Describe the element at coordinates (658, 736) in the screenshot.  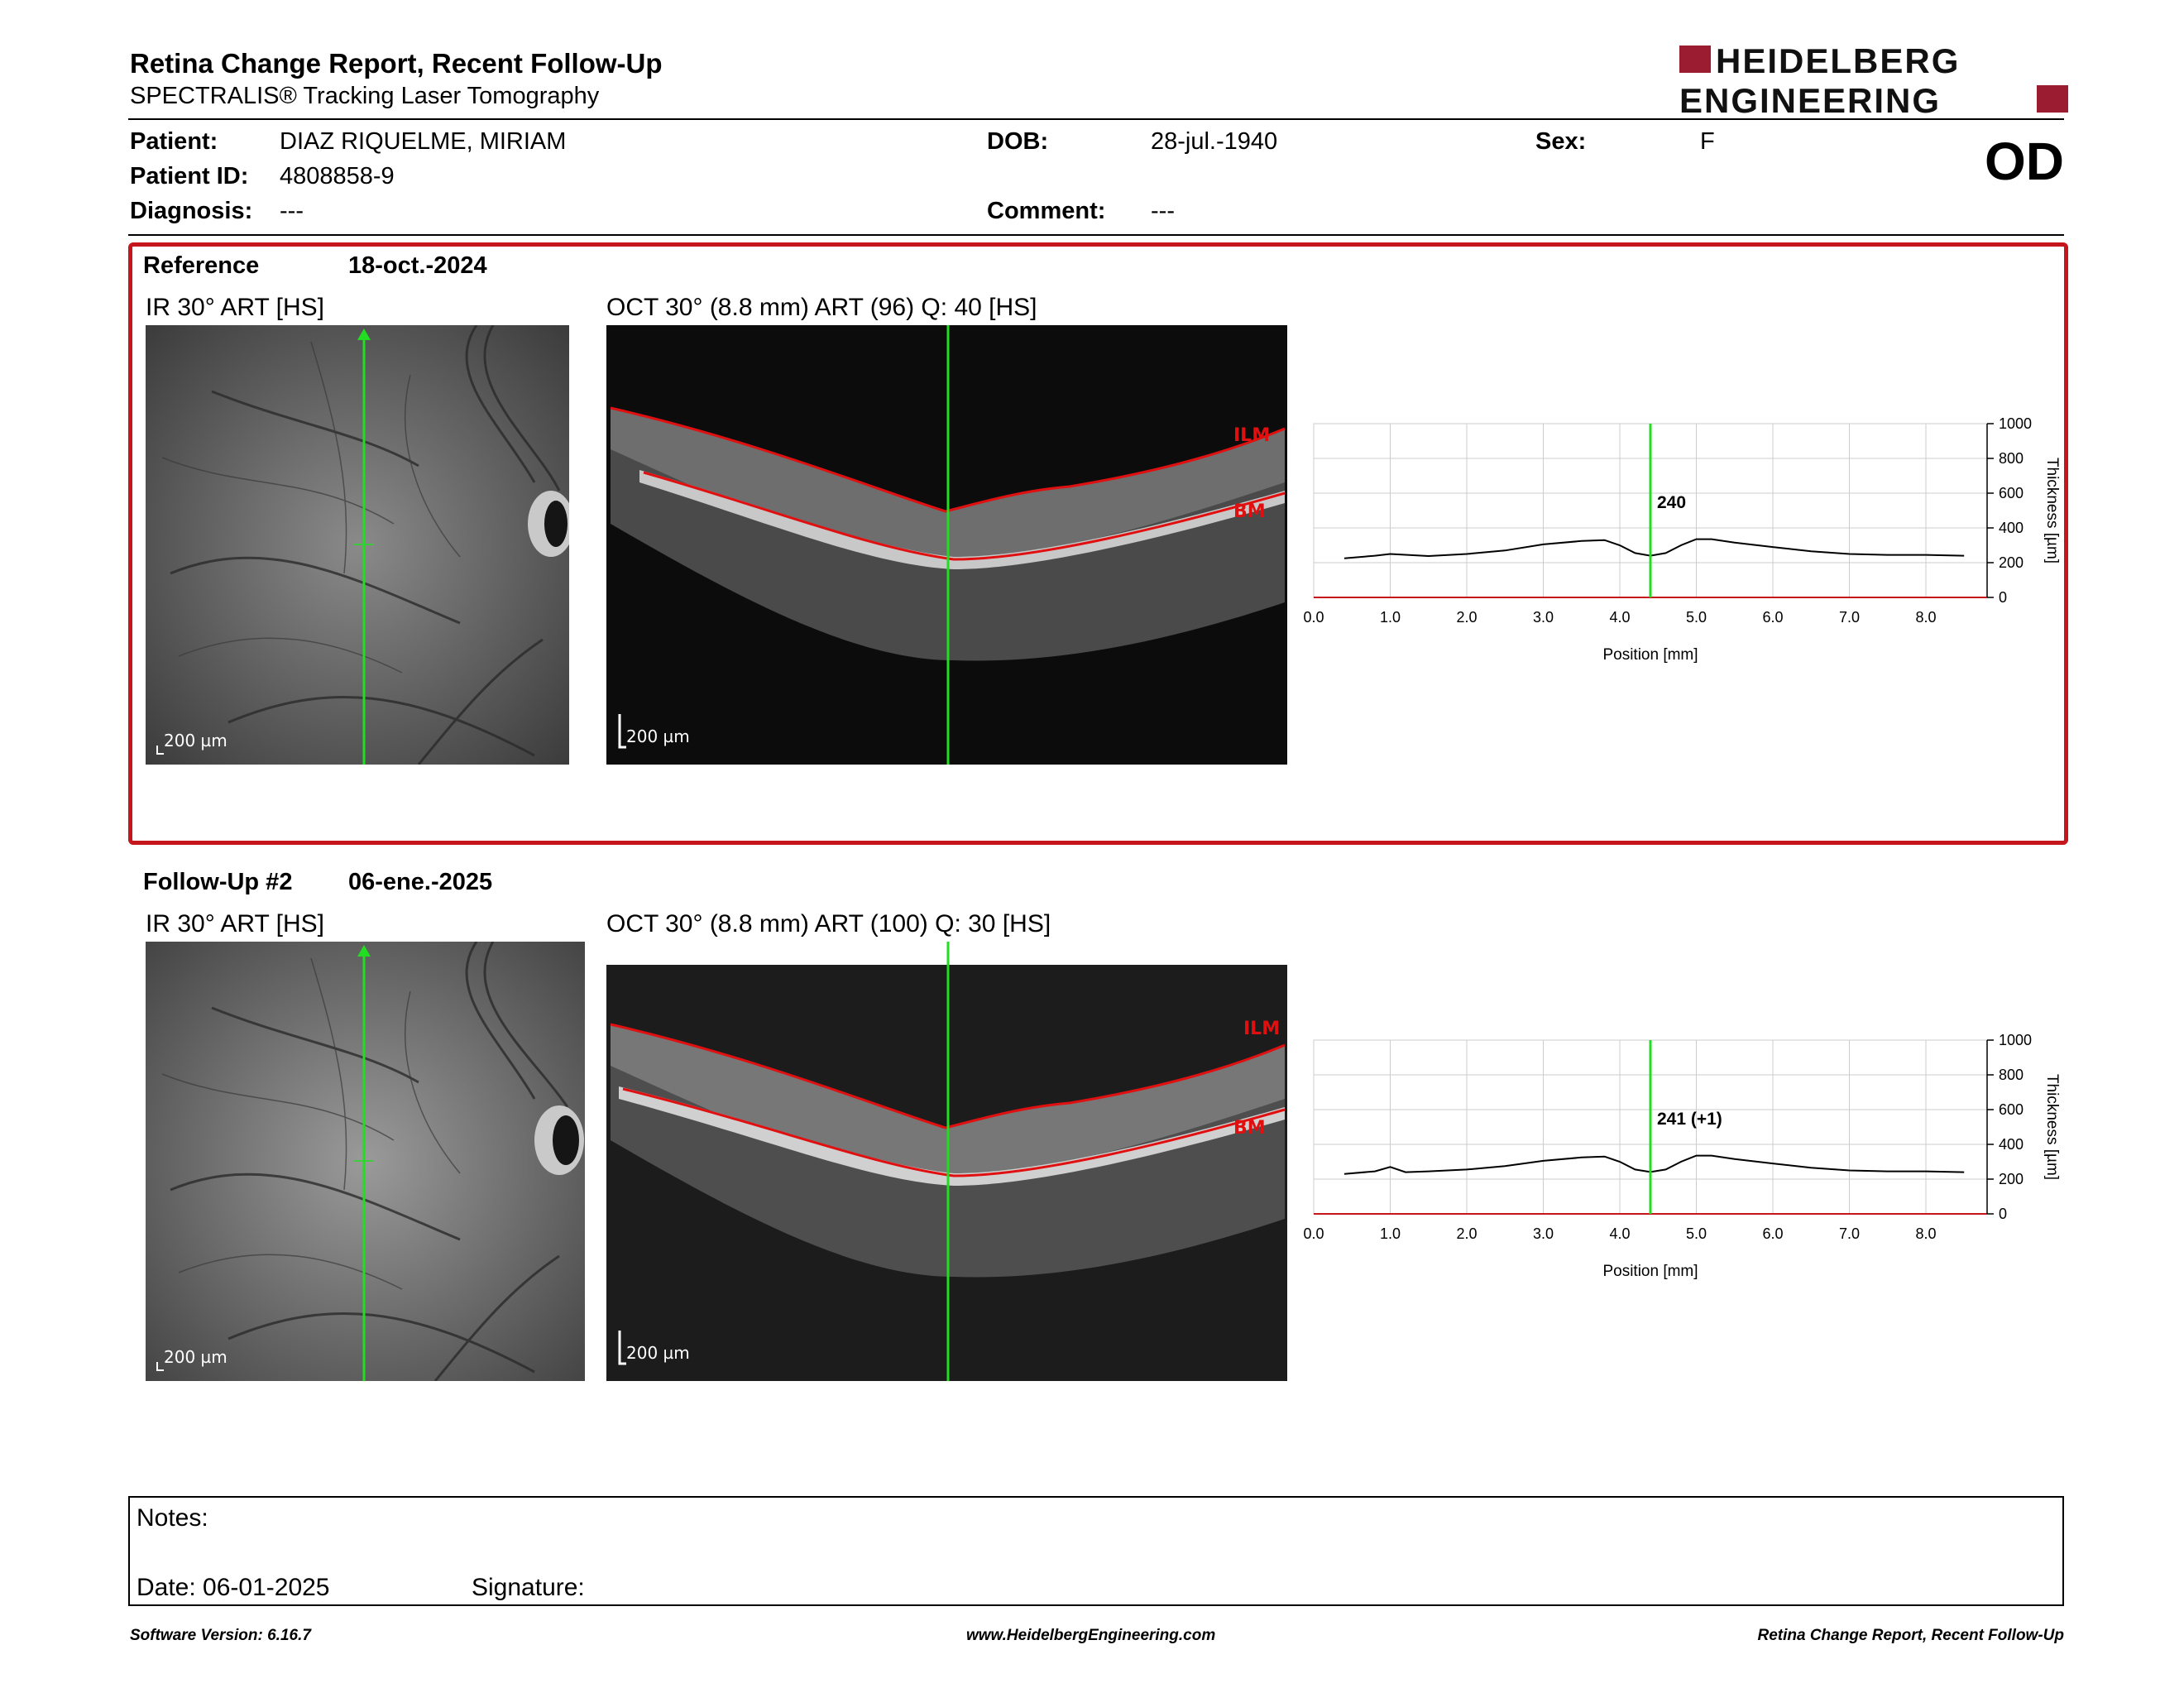
I see `reference-oct-scale: 200 µm` at that location.